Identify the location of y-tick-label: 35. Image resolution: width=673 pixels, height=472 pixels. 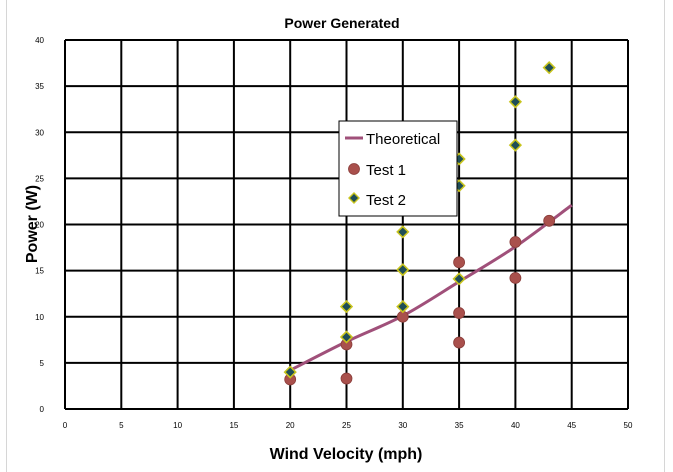
(39, 86).